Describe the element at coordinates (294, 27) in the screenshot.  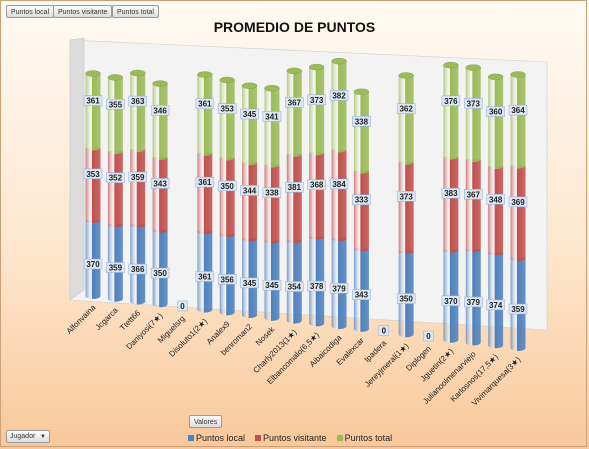
I see `chart-title: PROMEDIO DE PUNTOS` at that location.